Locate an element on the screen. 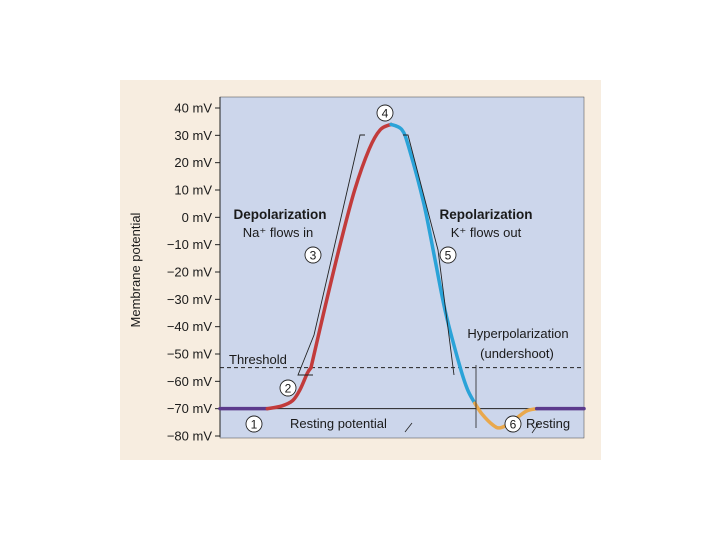  depolarization-label: Depolarization is located at coordinates (279, 214).